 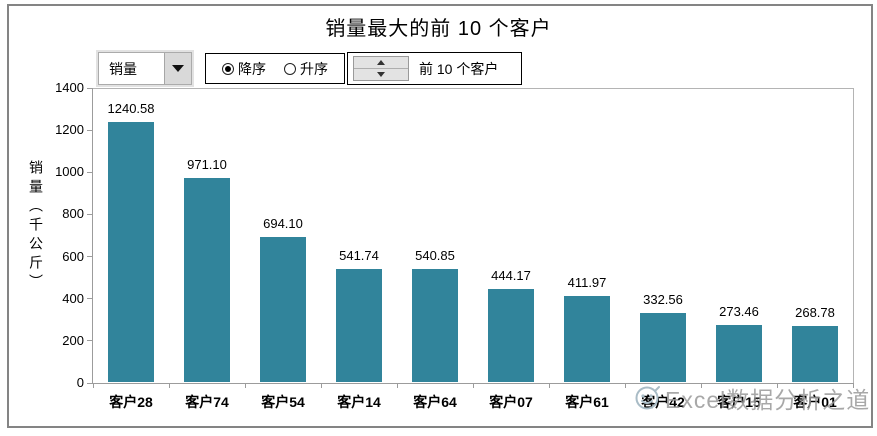 I want to click on x-category-label: 客户61, so click(x=587, y=402).